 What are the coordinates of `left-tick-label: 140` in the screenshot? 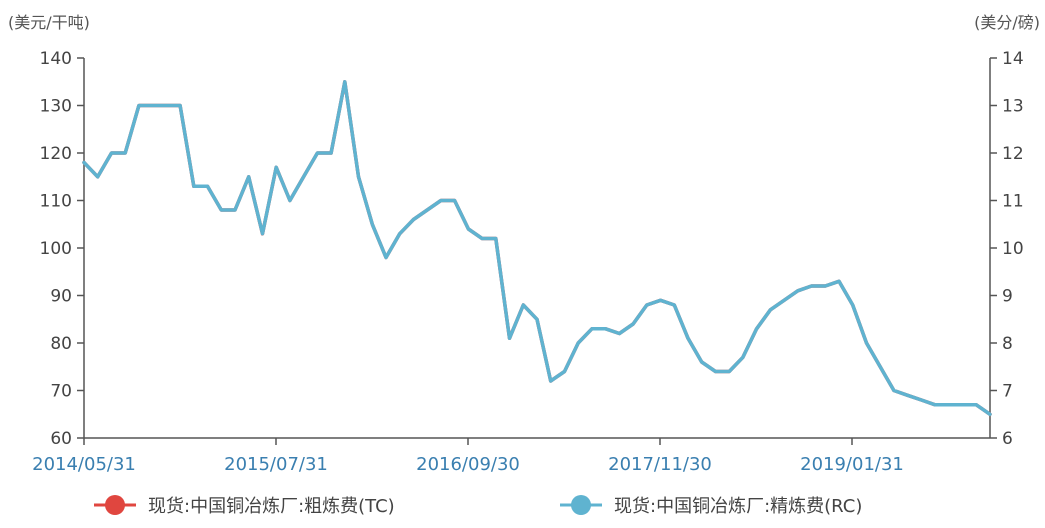 It's located at (56, 59).